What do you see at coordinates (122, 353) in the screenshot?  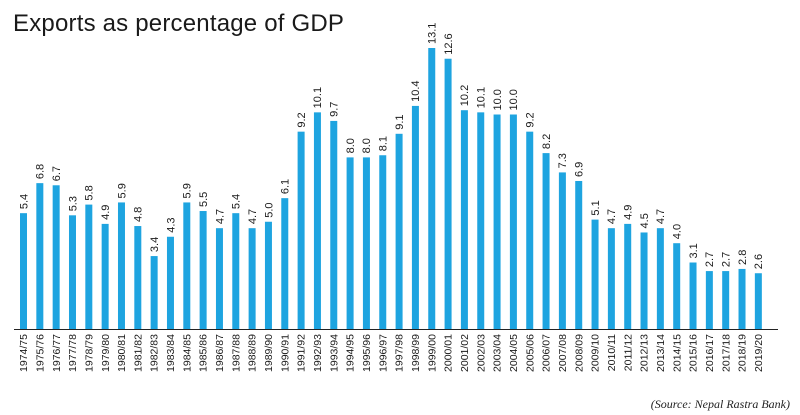 I see `x-tick-label: 1980/81` at bounding box center [122, 353].